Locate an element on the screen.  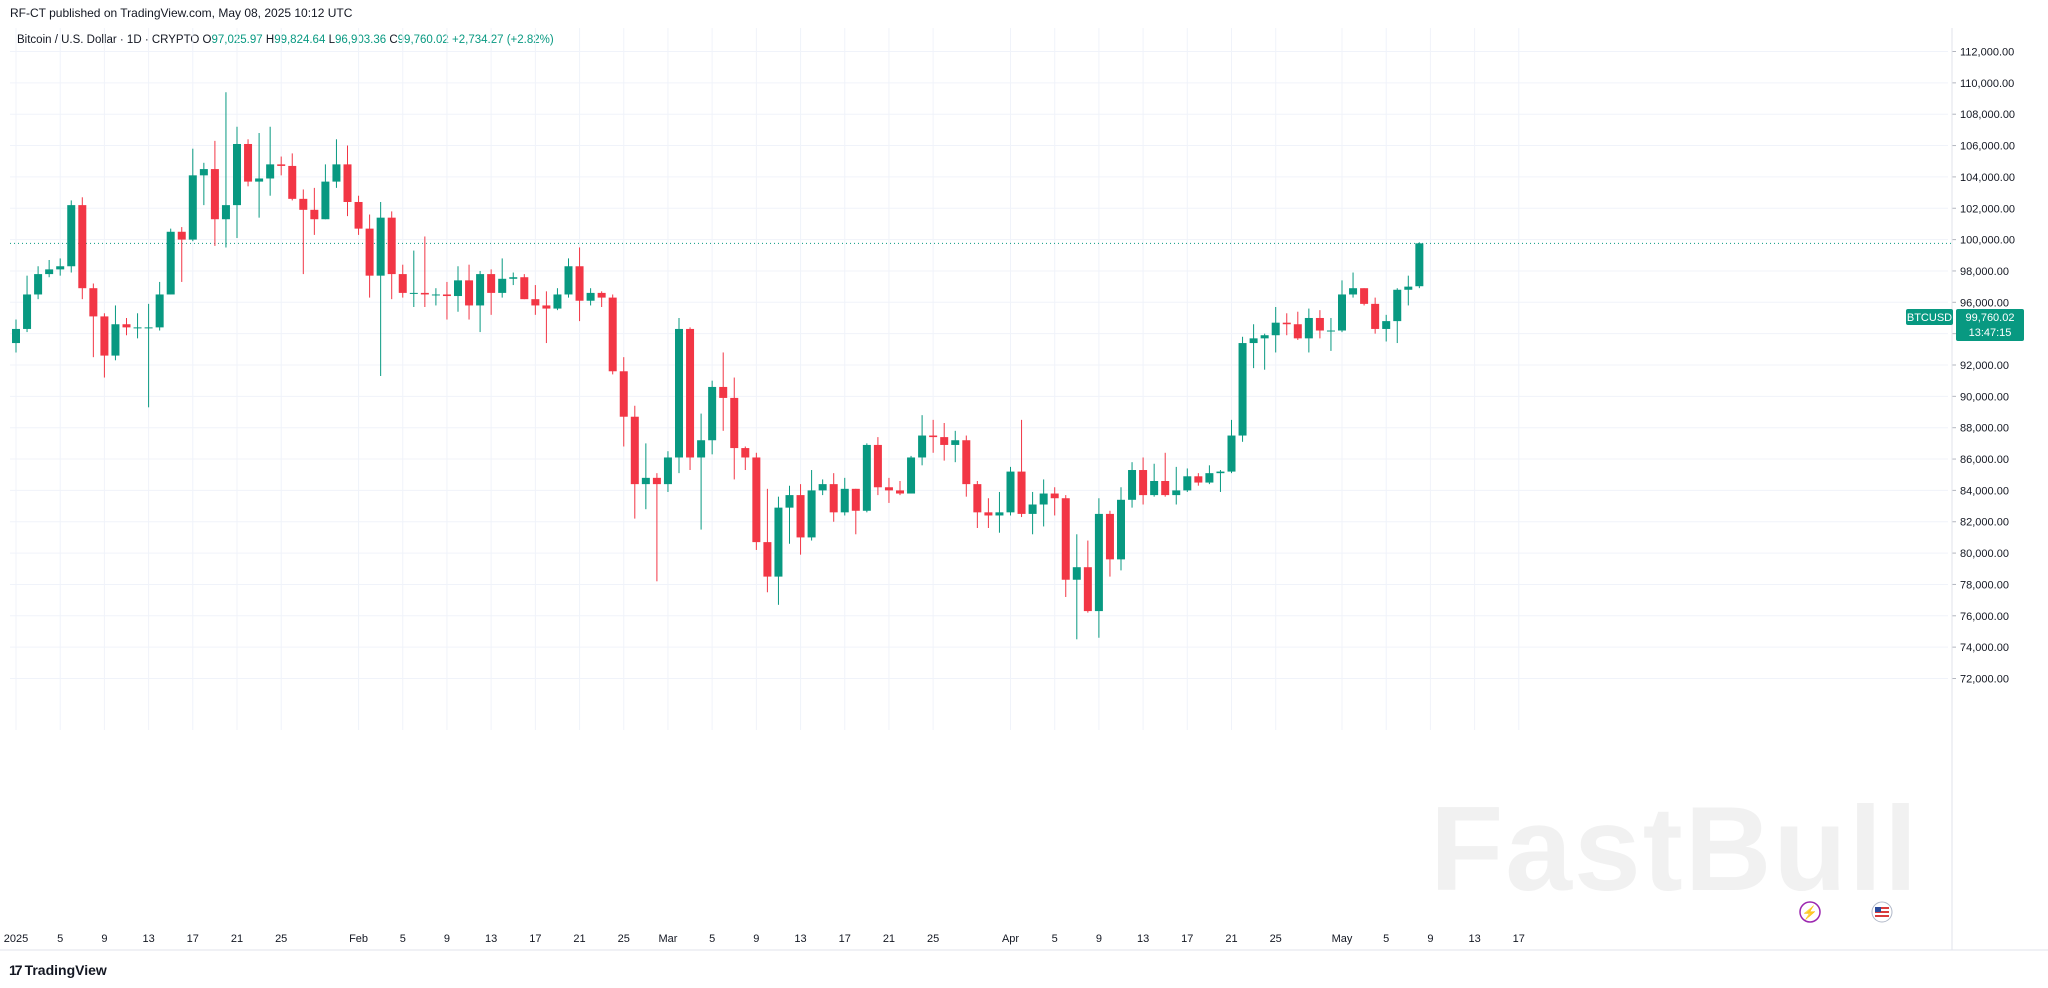
lightning-event-icon is located at coordinates (1810, 912).